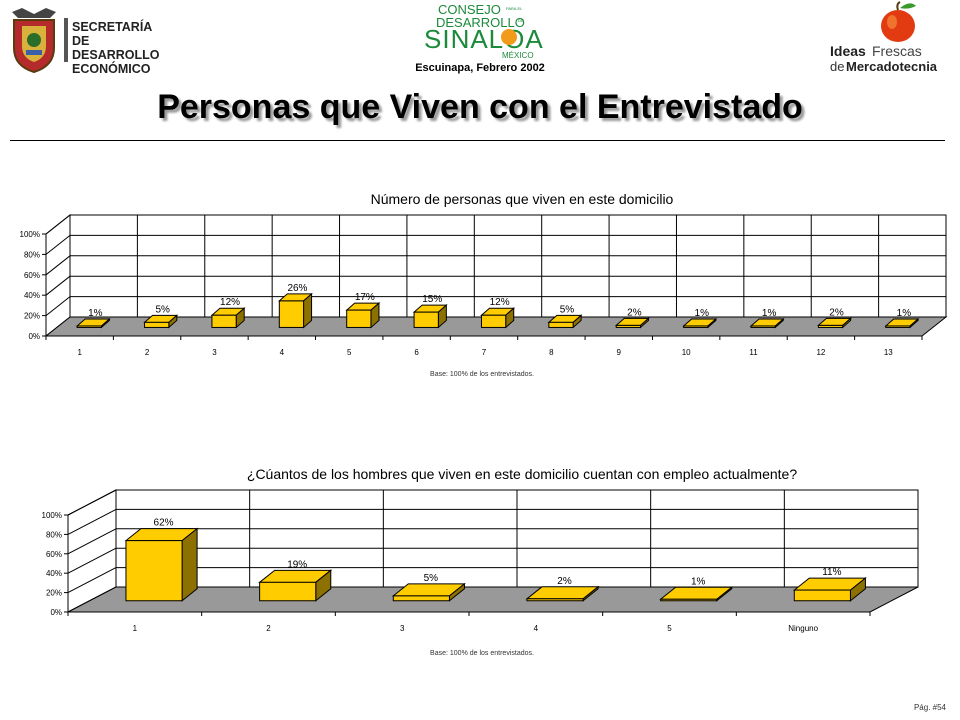  Describe the element at coordinates (521, 20) in the screenshot. I see `de-text: DE` at that location.